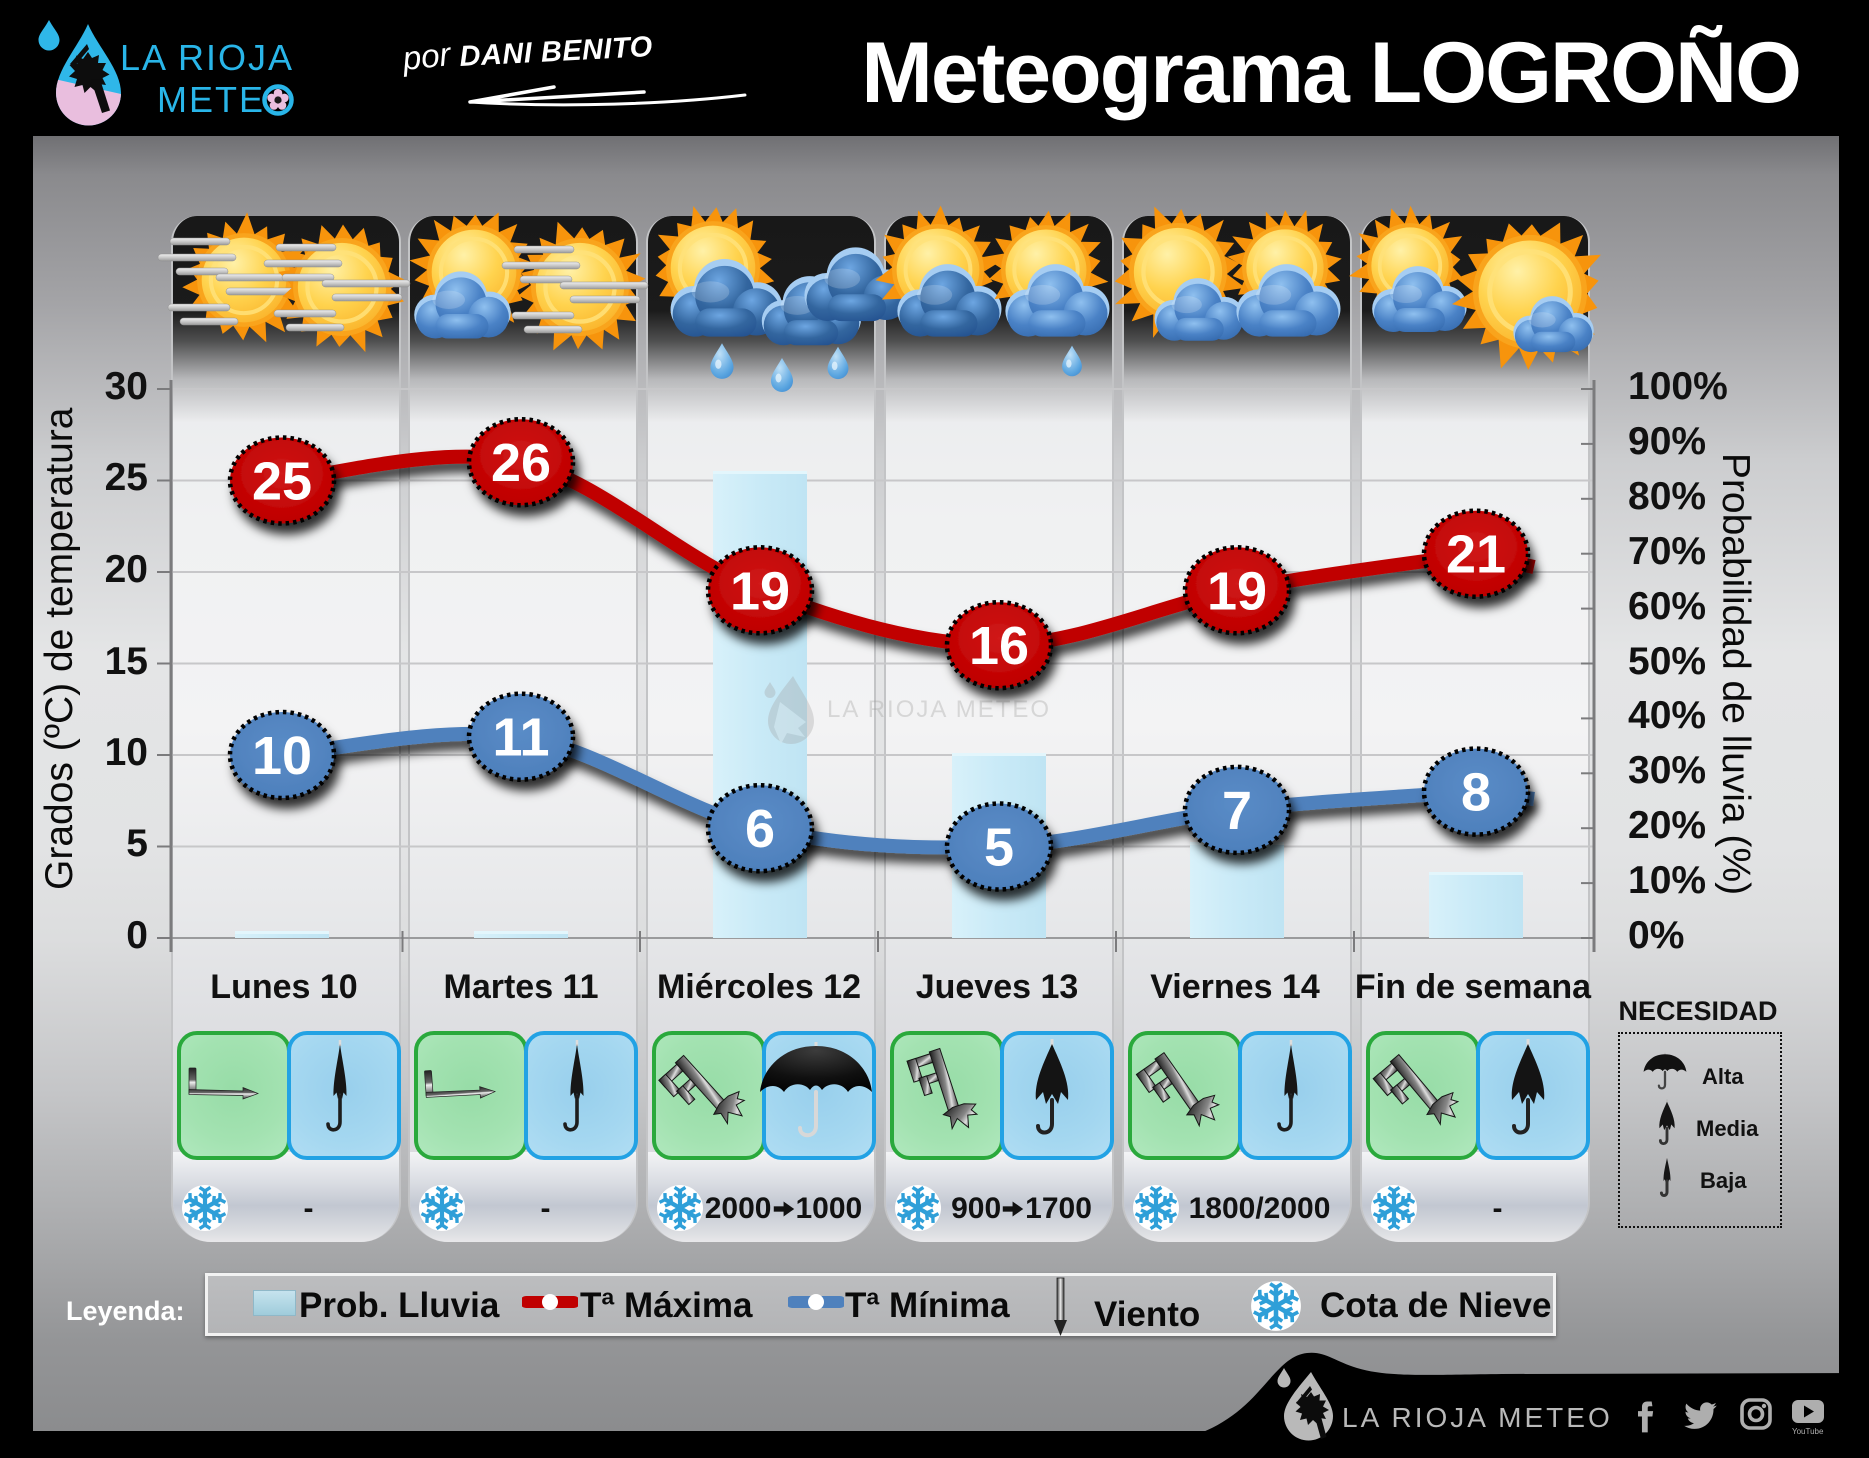 The image size is (1869, 1458). Describe the element at coordinates (999, 848) in the screenshot. I see `svg-text: 5` at that location.